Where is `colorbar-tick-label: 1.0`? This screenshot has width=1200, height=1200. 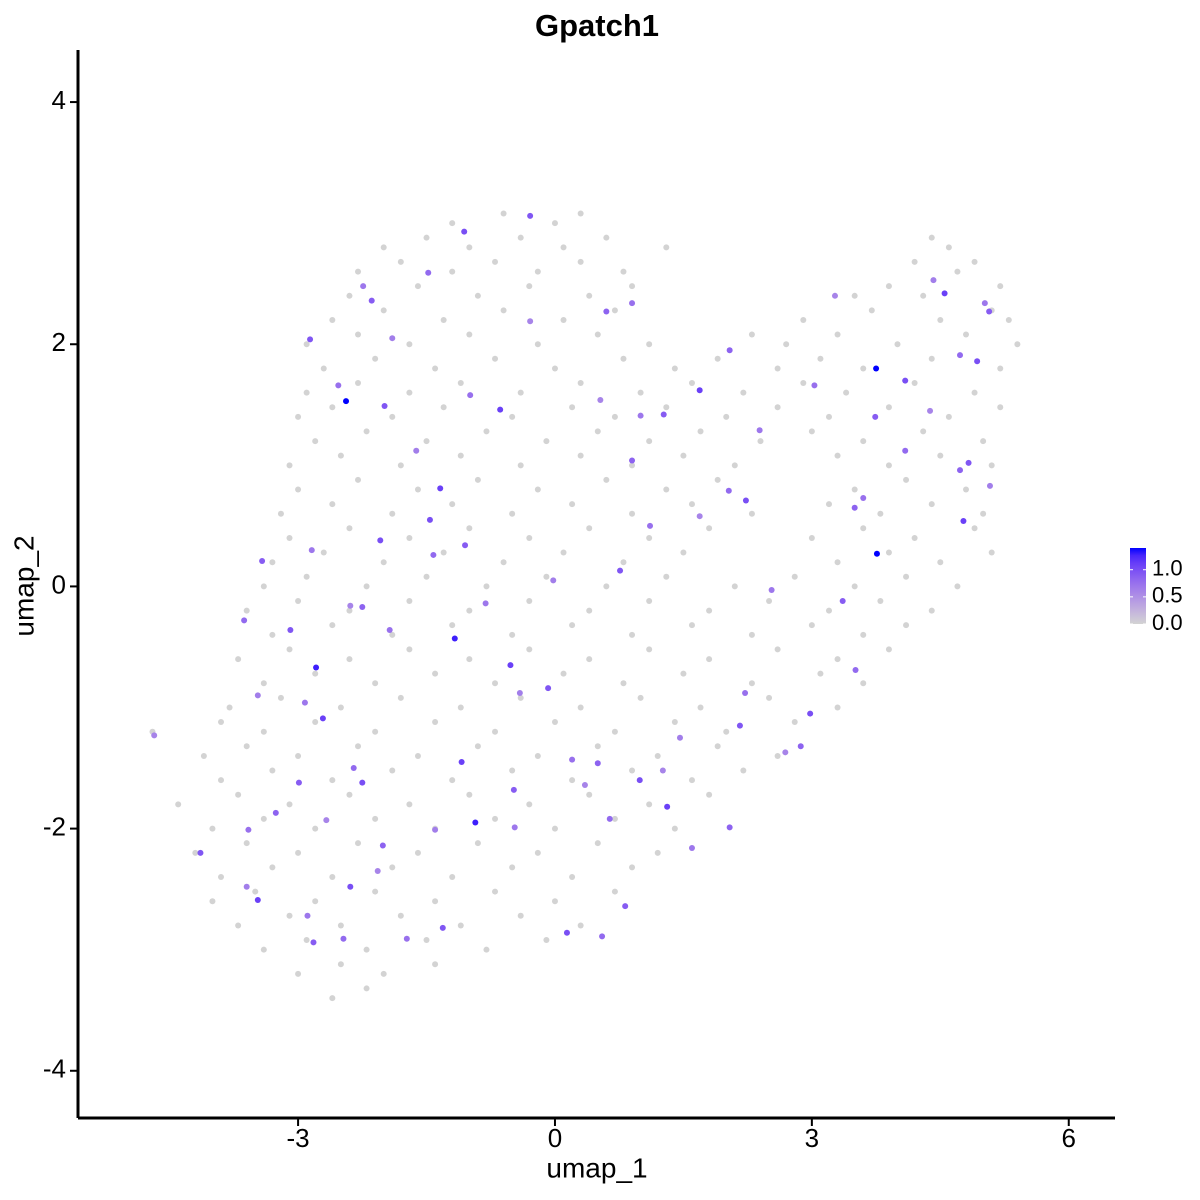
colorbar-tick-label: 1.0 is located at coordinates (1167, 568).